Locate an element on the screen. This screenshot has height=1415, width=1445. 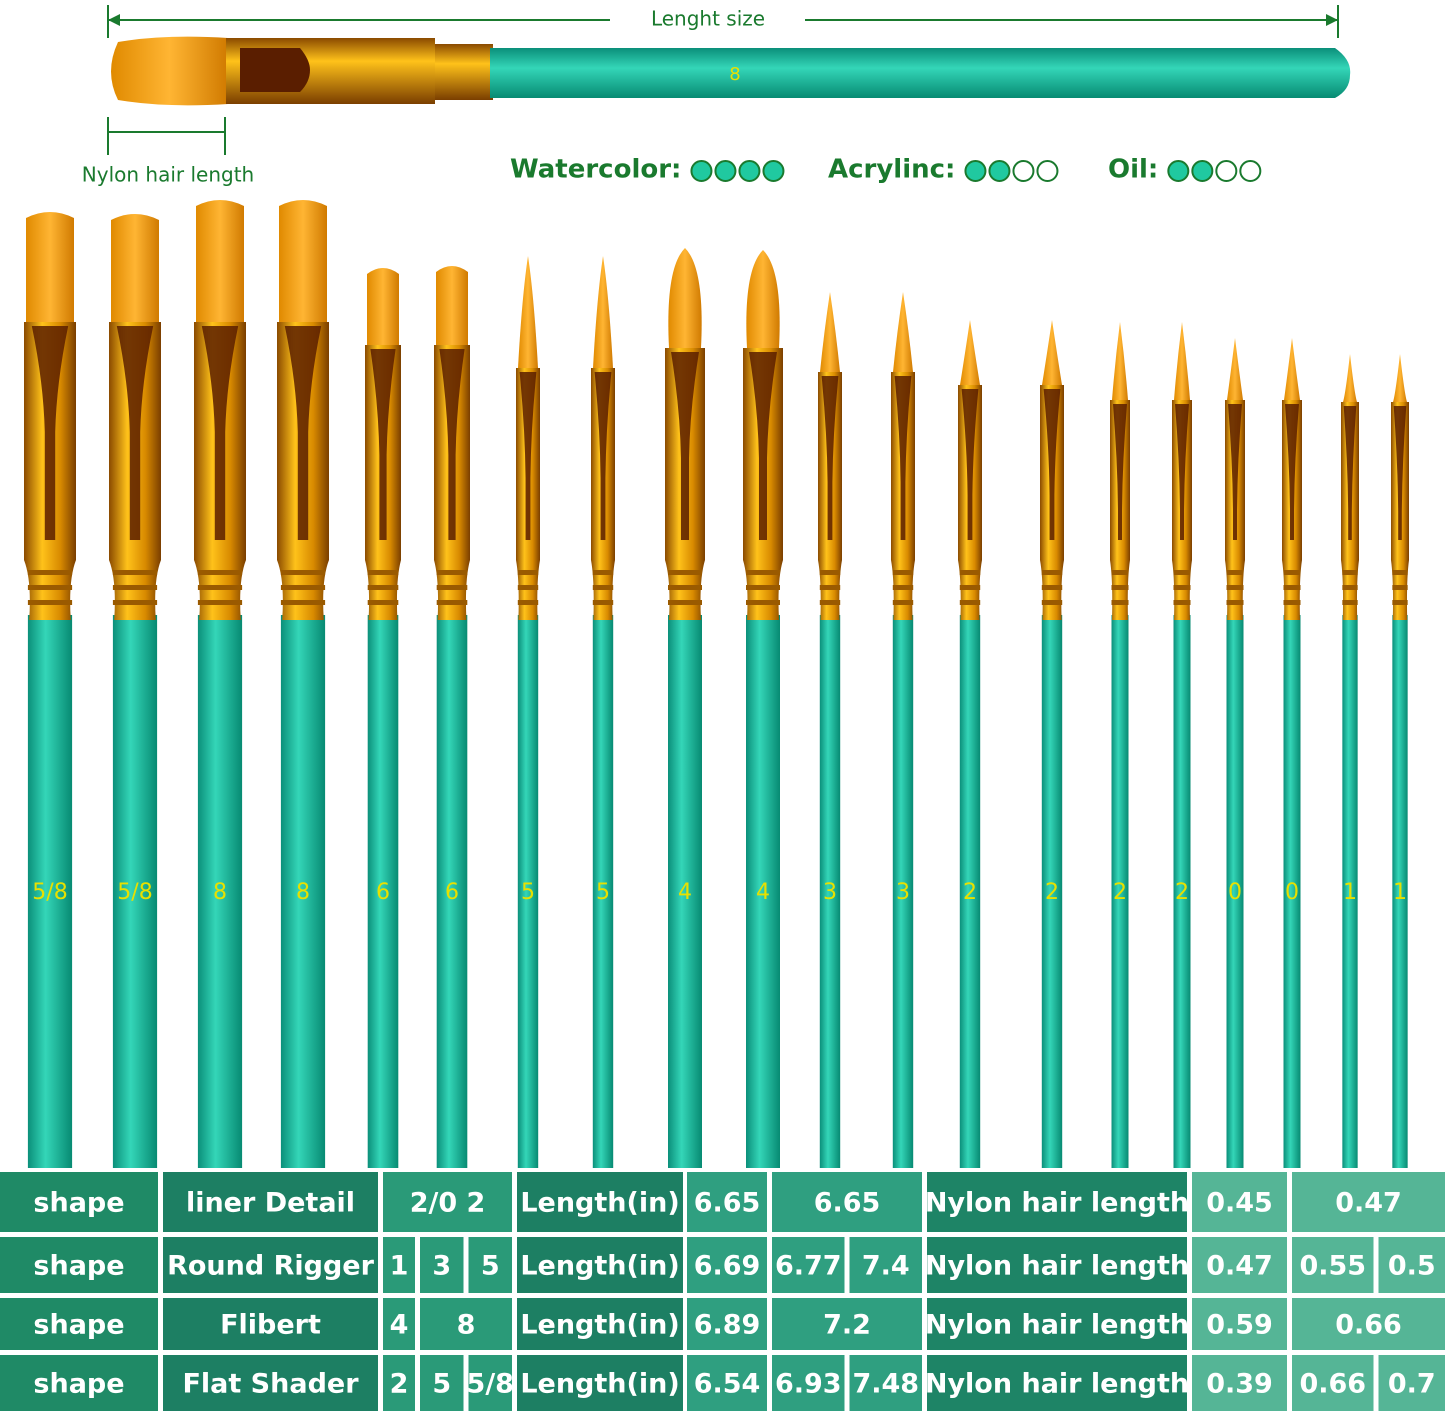
table-text: 0.55 is located at coordinates (1332, 1266).